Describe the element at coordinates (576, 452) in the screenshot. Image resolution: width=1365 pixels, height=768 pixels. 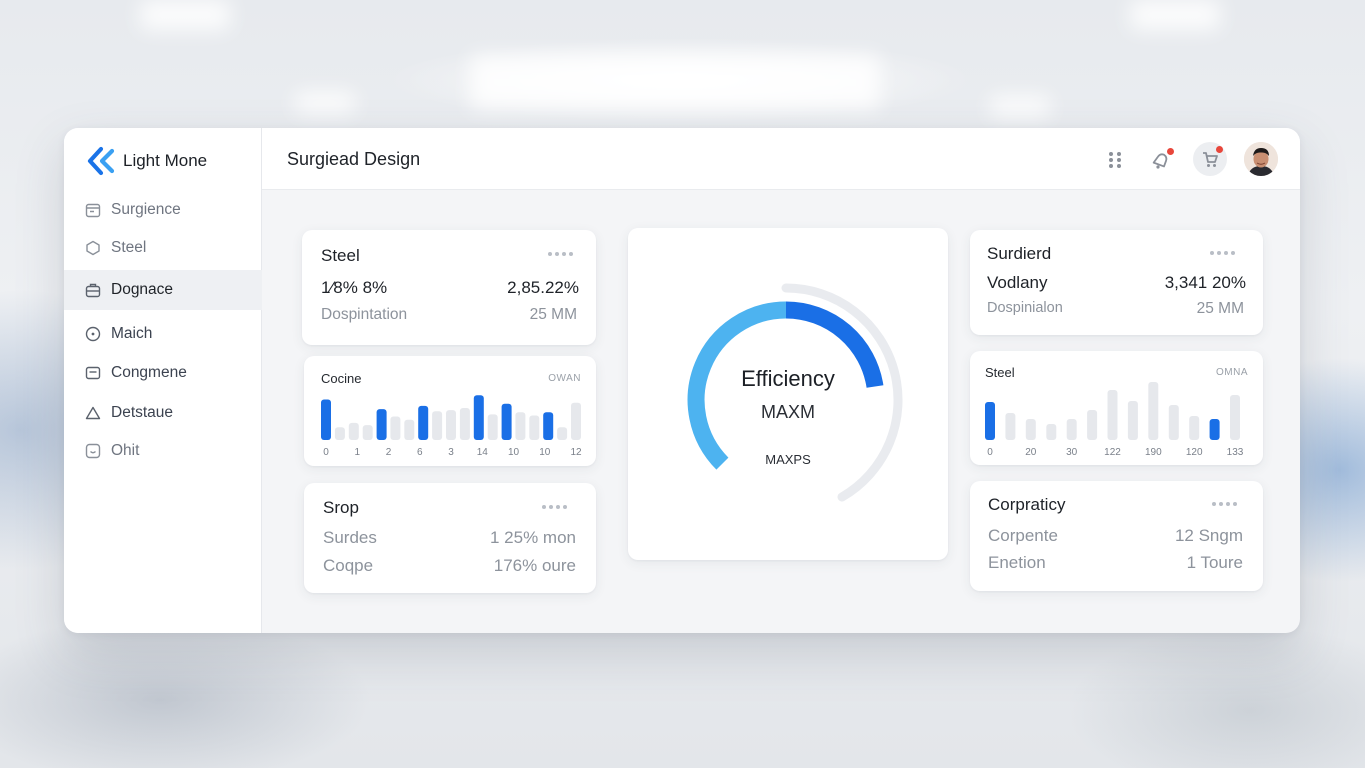
I see `x-tick-label: 12` at that location.